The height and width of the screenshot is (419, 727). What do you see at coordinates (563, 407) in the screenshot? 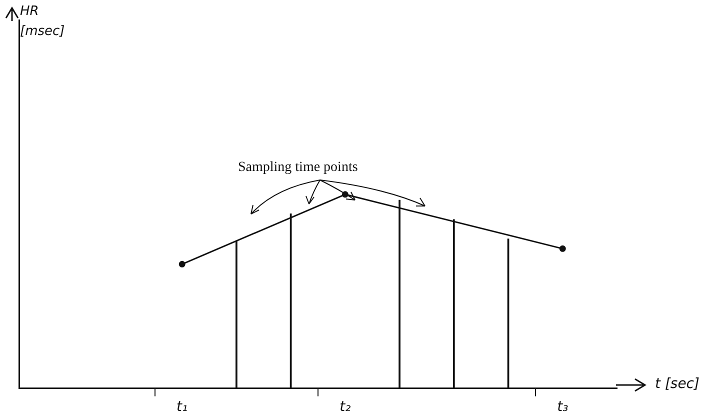
I see `x-tick-label: t₃` at bounding box center [563, 407].